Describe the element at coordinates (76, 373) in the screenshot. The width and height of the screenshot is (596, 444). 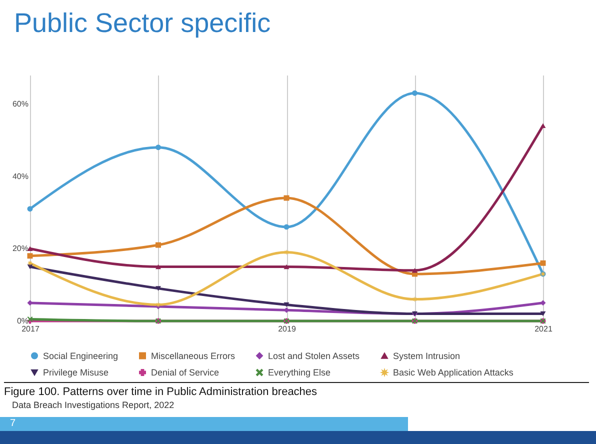
I see `legend-label: Privilege Misuse` at that location.